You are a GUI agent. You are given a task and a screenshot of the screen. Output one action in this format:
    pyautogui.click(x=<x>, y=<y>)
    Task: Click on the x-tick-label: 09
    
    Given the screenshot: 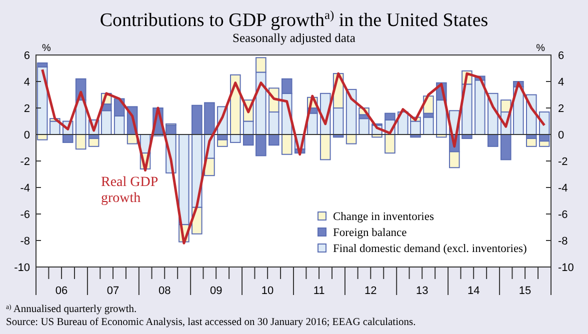 What is the action you would take?
    pyautogui.click(x=216, y=291)
    